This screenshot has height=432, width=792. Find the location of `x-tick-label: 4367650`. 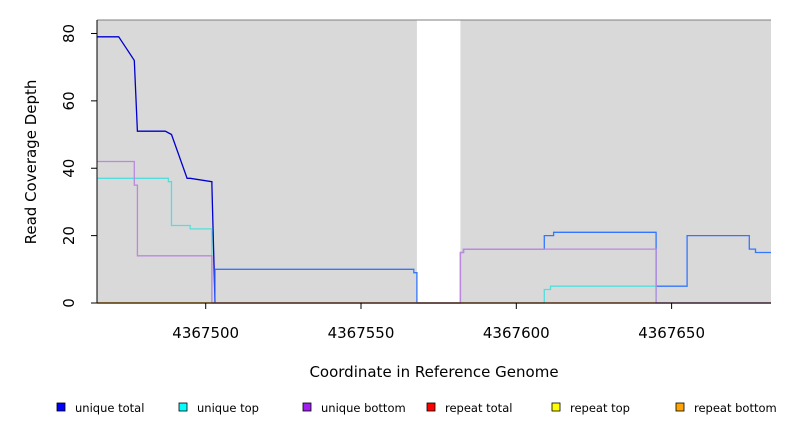

x-tick-label: 4367650 is located at coordinates (671, 333).